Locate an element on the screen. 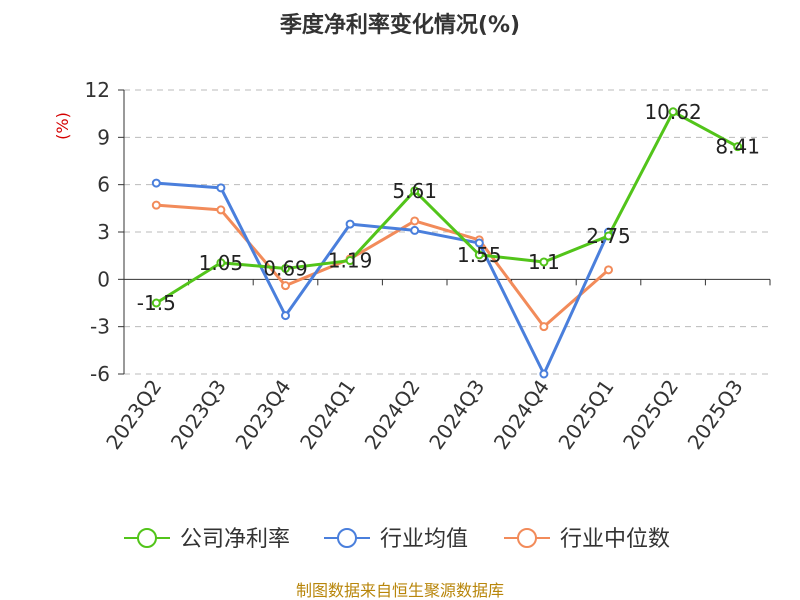 This screenshot has width=800, height=600. data-label: 0.69 is located at coordinates (285, 268).